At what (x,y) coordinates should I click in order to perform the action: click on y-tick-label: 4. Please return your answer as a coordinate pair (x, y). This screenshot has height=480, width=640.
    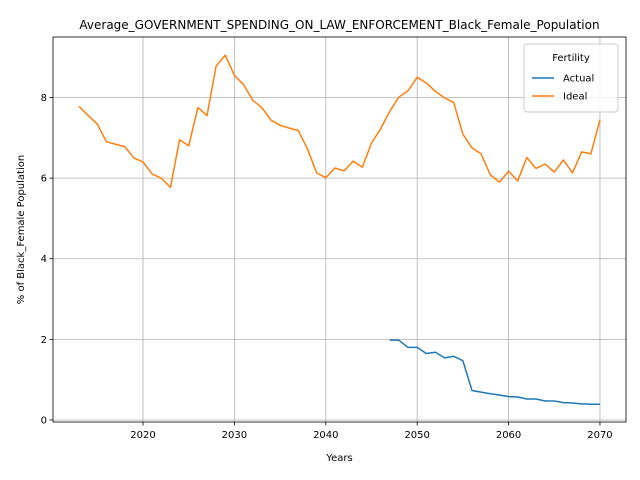
    Looking at the image, I should click on (44, 259).